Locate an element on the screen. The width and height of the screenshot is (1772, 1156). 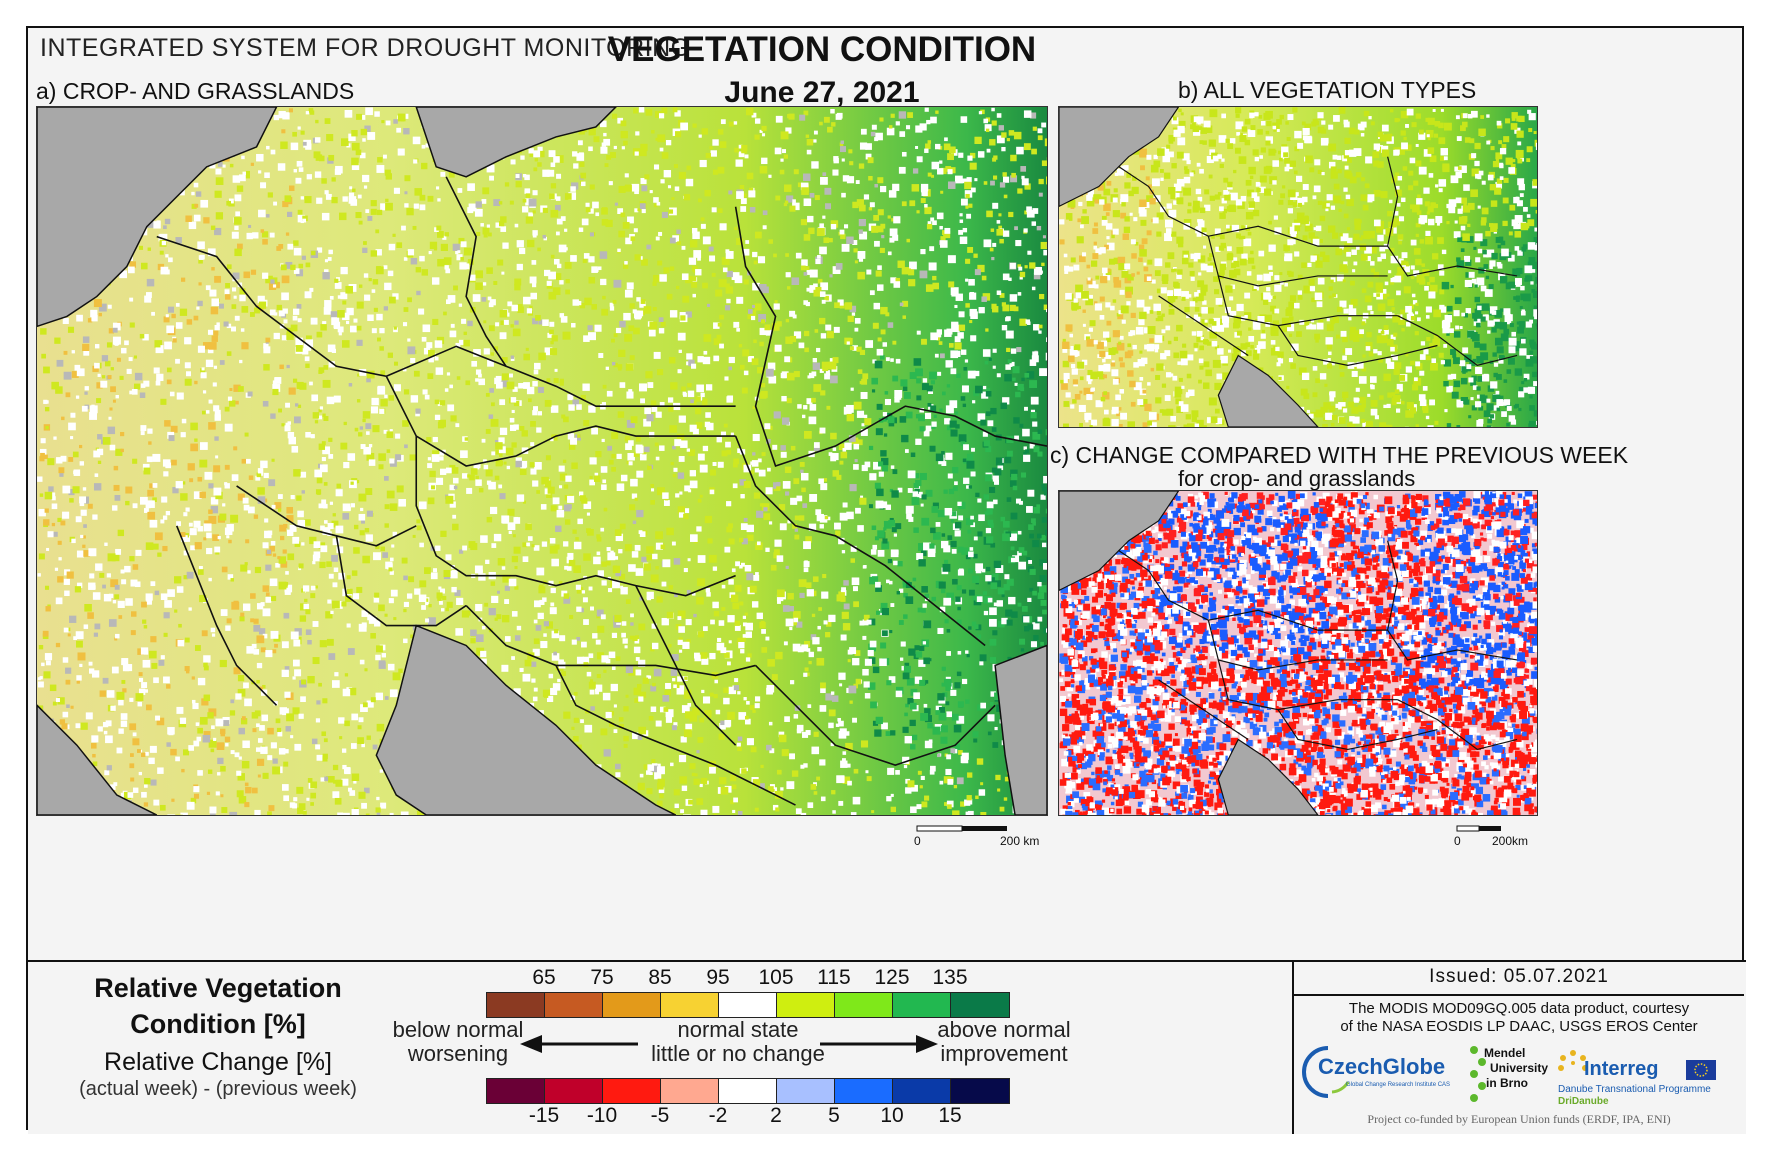
rvc-legend-title: Relative Vegetation Condition [%] is located at coordinates (218, 1006).